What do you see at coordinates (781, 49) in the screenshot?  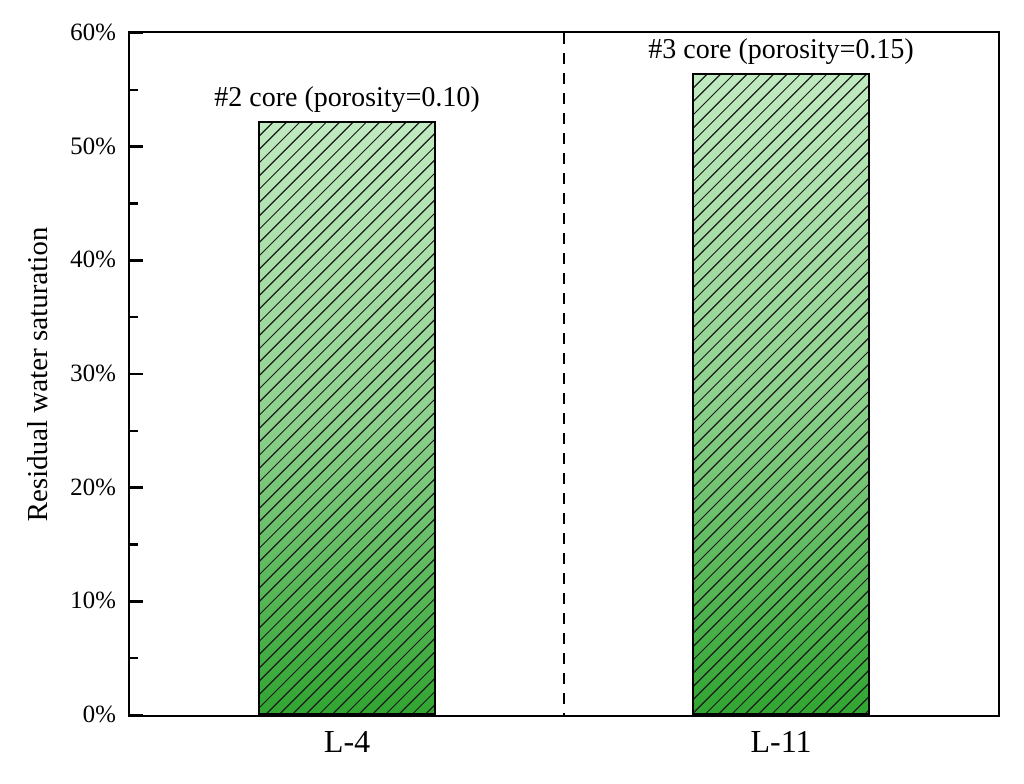 I see `bar-annotation: #3 core (porosity=0.15)` at bounding box center [781, 49].